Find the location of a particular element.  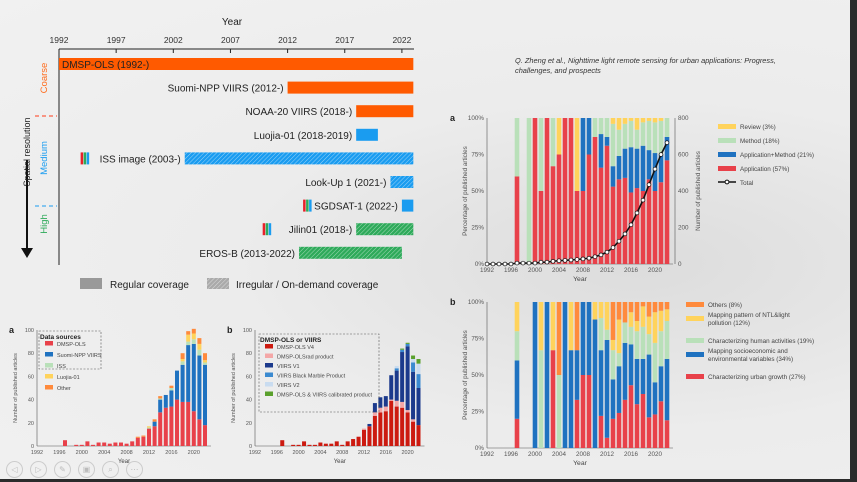

forward-button: ▷ is located at coordinates (38, 469).